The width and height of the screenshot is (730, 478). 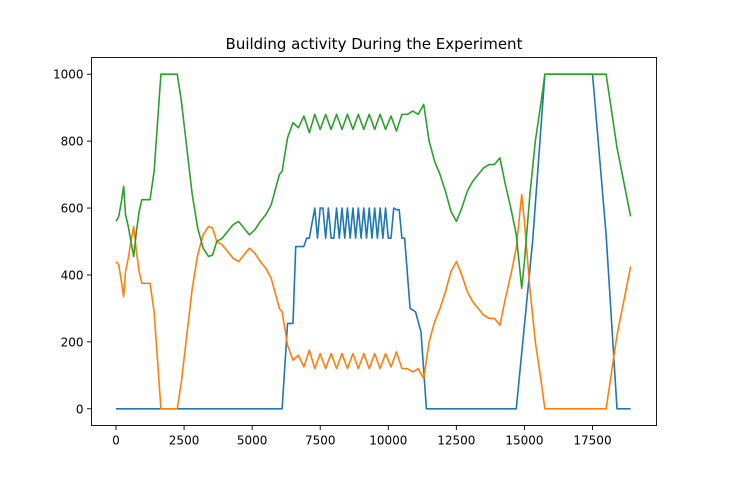 I want to click on y-tick-label: 1000, so click(x=68, y=75).